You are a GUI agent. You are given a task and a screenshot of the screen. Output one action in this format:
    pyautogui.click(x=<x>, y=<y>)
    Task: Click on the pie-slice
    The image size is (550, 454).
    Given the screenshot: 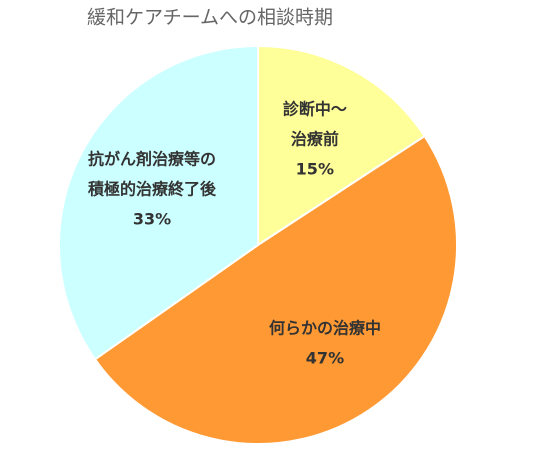 What is the action you would take?
    pyautogui.click(x=341, y=145)
    